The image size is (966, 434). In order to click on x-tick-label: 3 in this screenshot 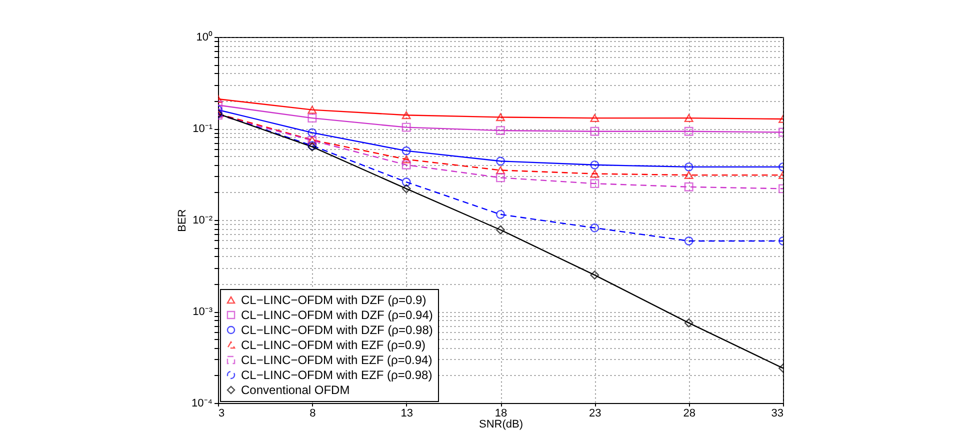, I will do `click(221, 414)`.